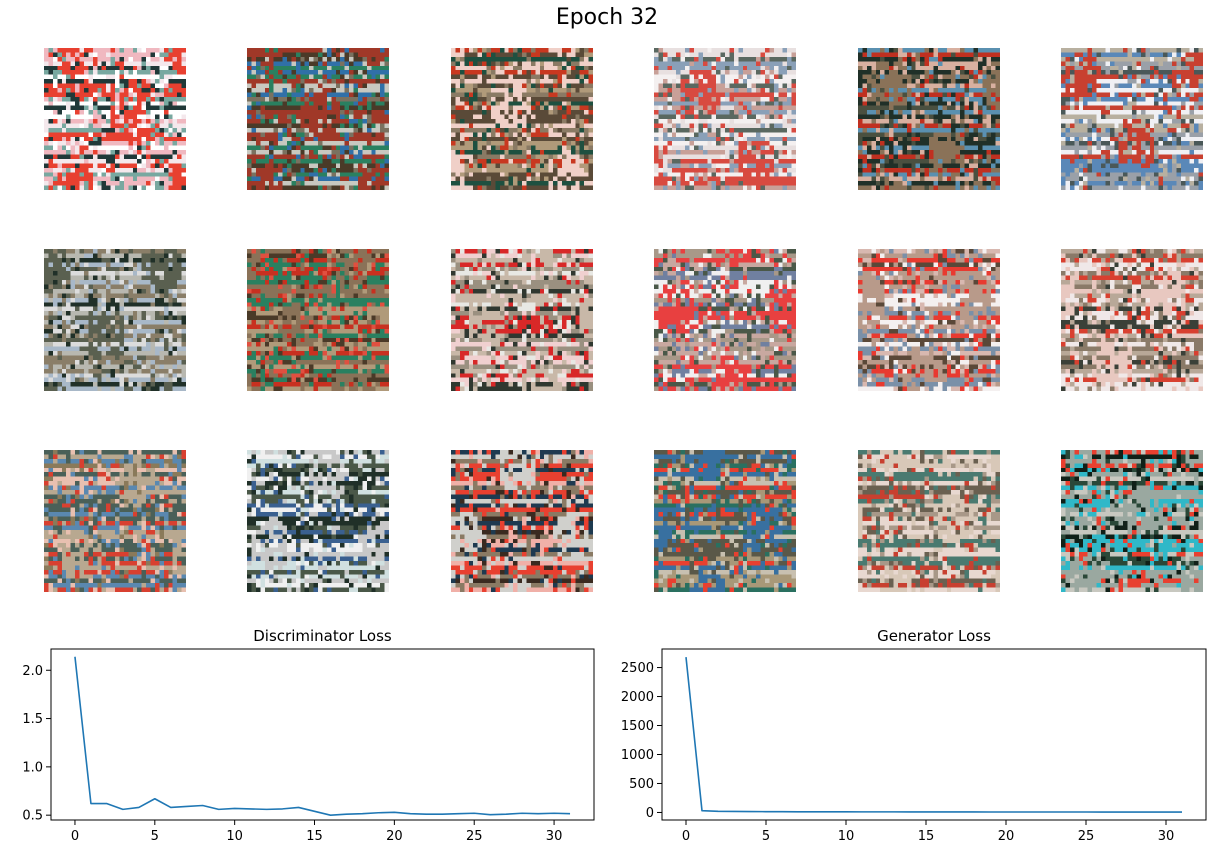  What do you see at coordinates (322, 636) in the screenshot?
I see `discriminator-loss-title: Discriminator Loss` at bounding box center [322, 636].